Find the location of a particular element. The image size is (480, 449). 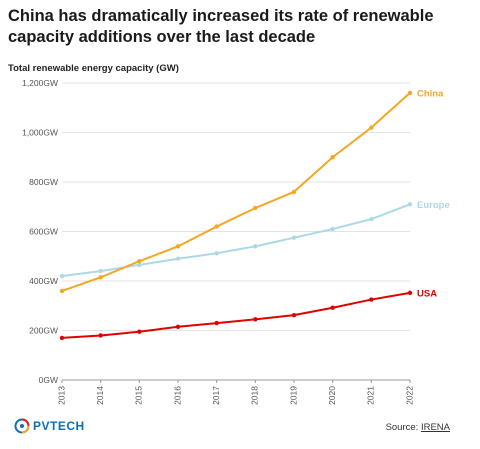

x-tick-label: 2018 is located at coordinates (255, 395).